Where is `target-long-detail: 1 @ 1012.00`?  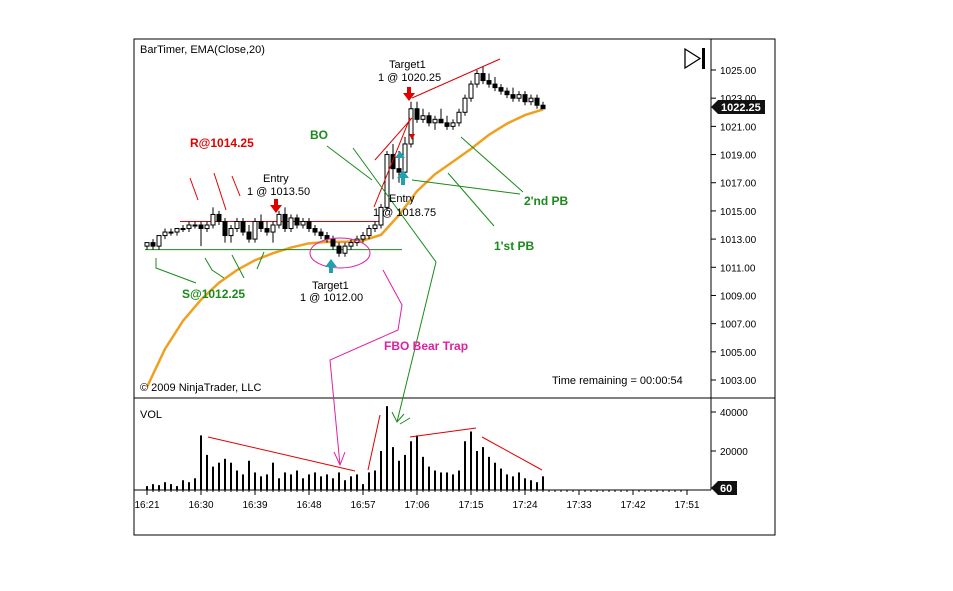 target-long-detail: 1 @ 1012.00 is located at coordinates (331, 298).